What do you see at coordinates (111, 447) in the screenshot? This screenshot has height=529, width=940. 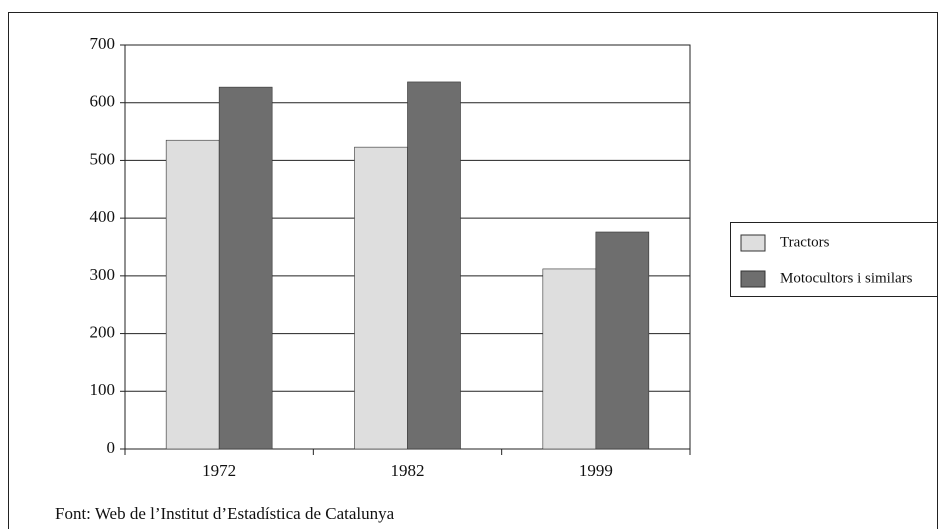 I see `y-tick-label: 0` at bounding box center [111, 447].